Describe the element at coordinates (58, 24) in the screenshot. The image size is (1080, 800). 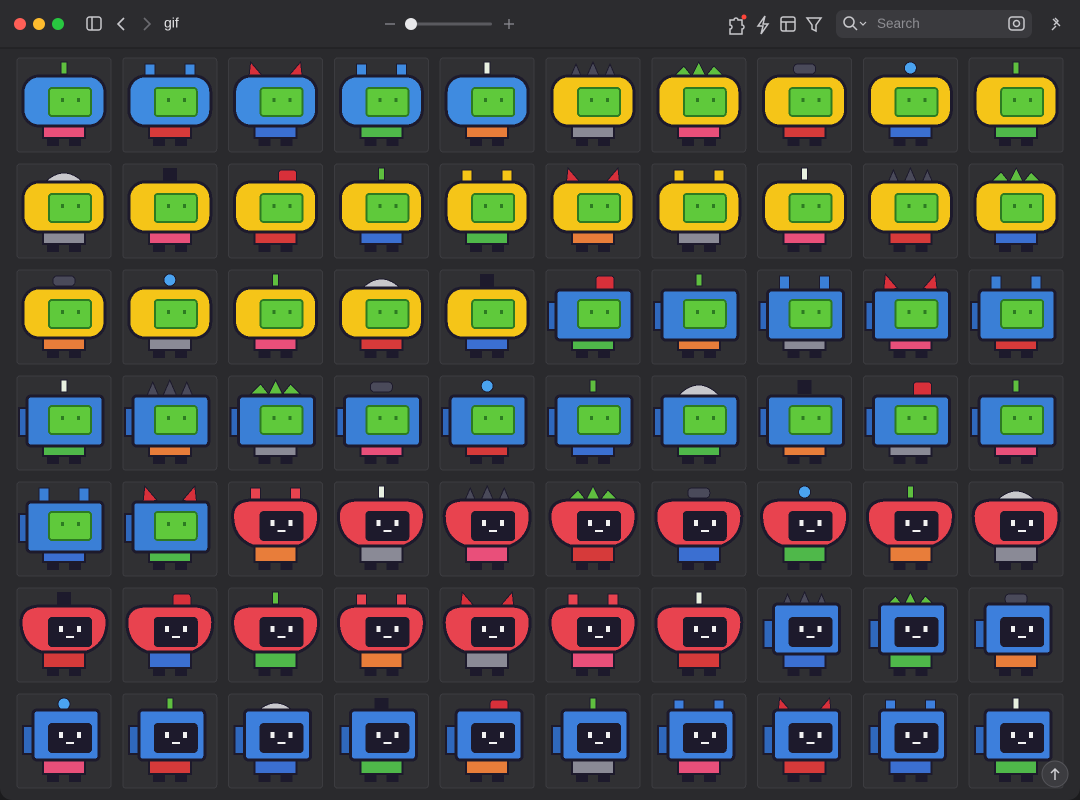
I see `zoom-button` at that location.